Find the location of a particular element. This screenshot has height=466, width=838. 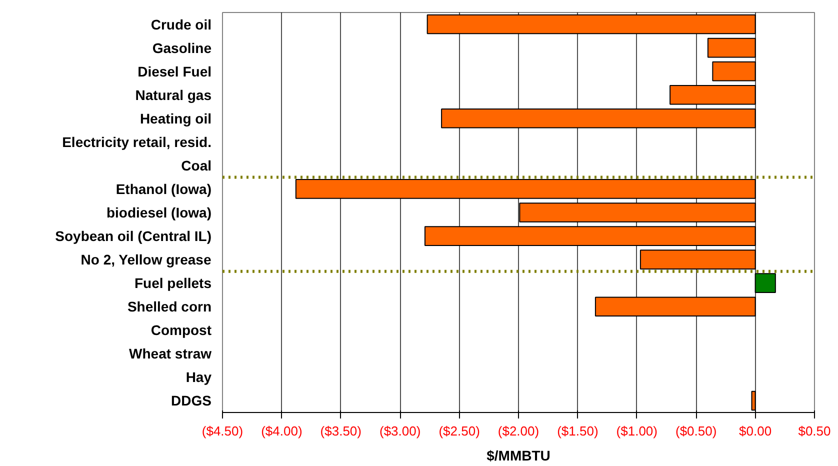

y-tick-label: Fuel pellets is located at coordinates (173, 283).